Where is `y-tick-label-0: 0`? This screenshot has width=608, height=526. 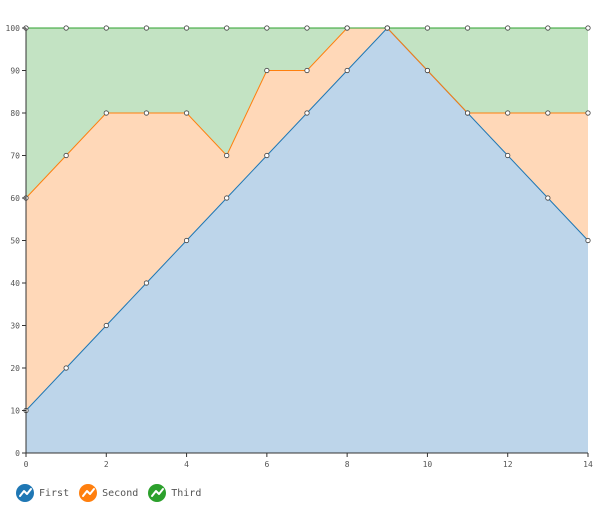 y-tick-label-0: 0 is located at coordinates (17, 453).